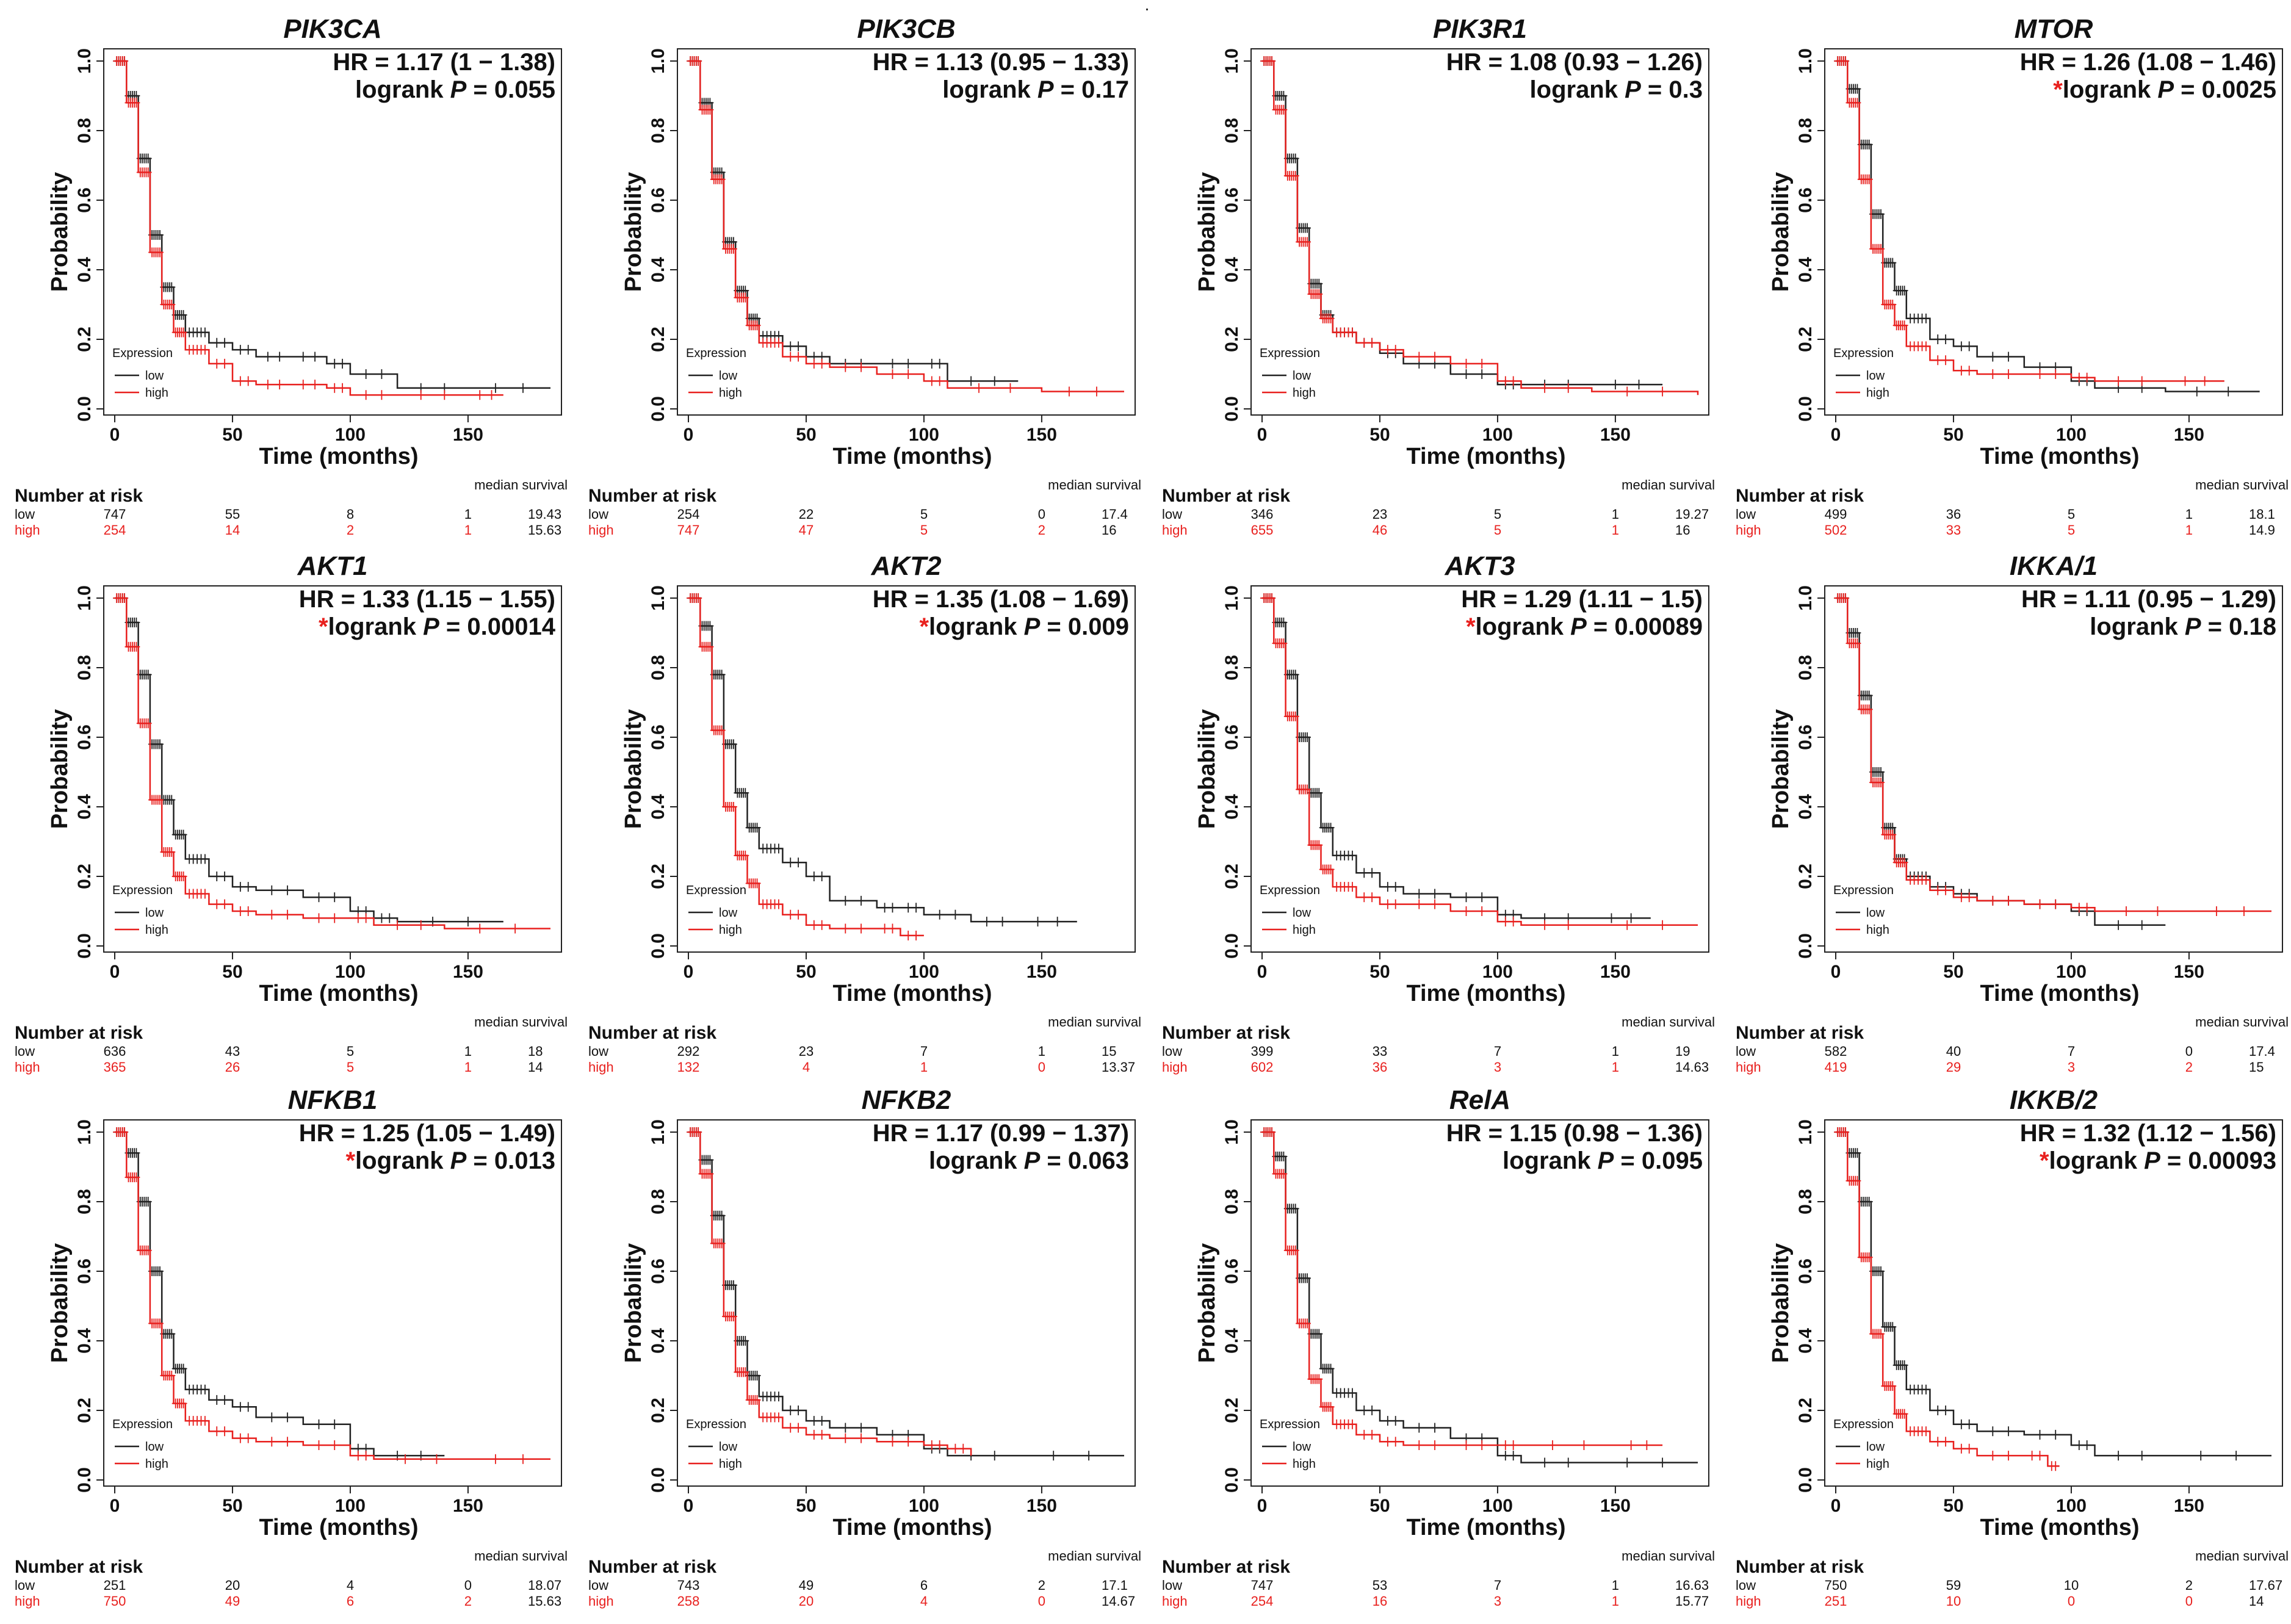 The width and height of the screenshot is (2291, 1624). I want to click on risk-low-count: 49, so click(806, 1585).